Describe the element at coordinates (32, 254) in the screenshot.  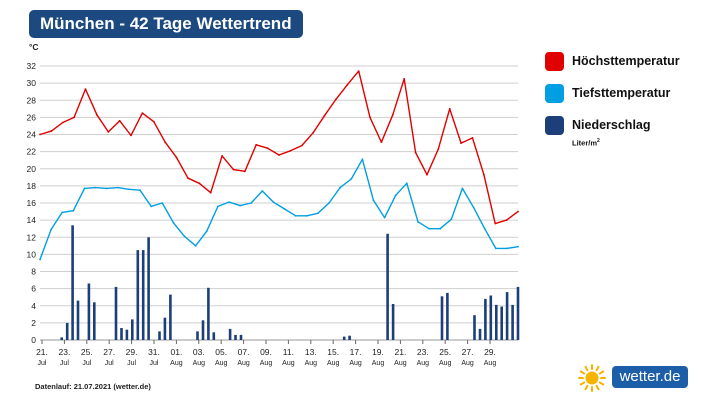
I see `y-tick-label: 10` at that location.